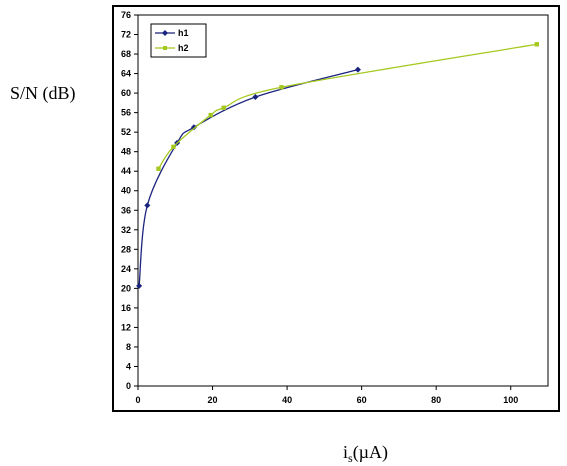  I want to click on y-tick-label: 20, so click(126, 288).